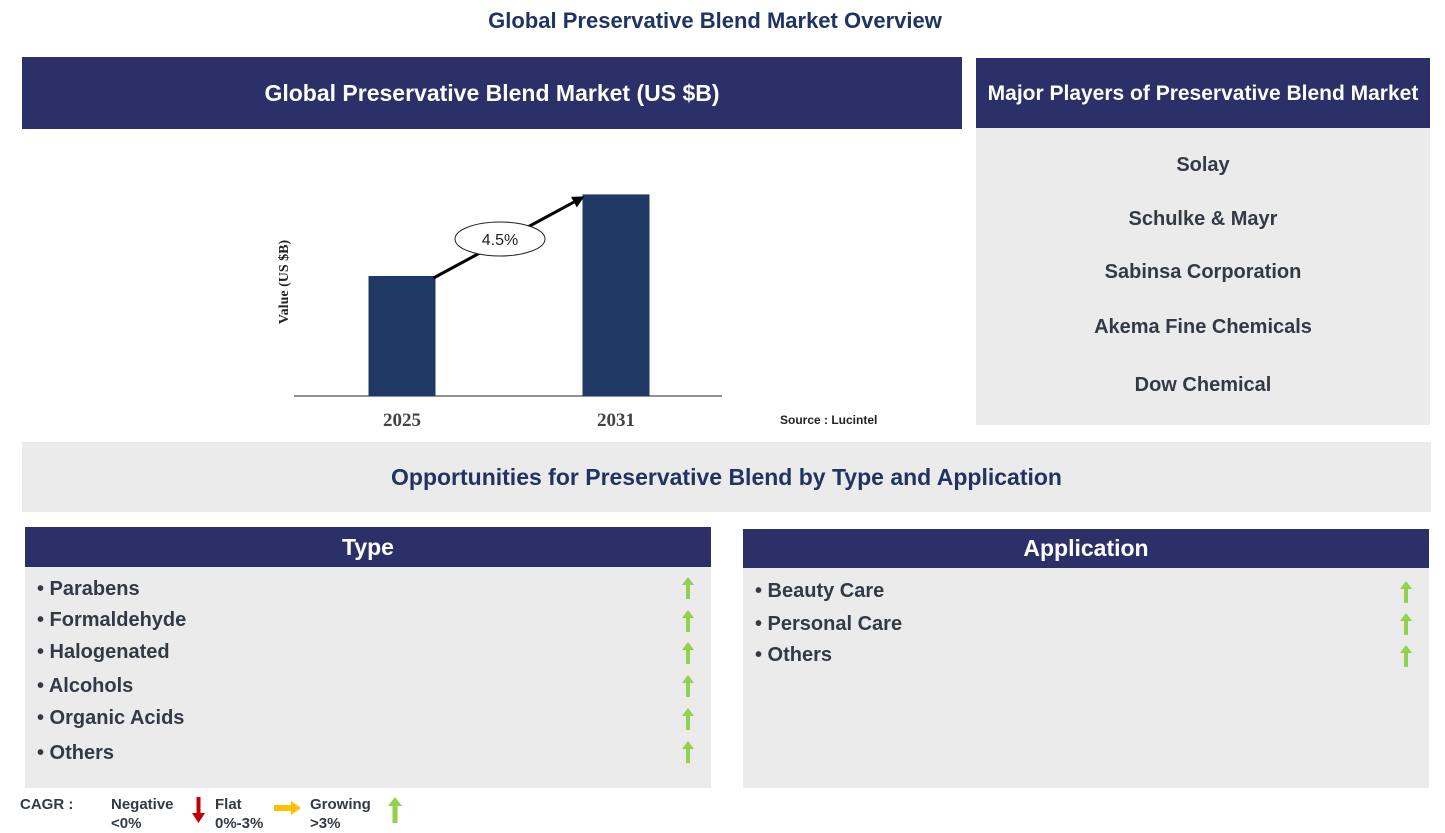  What do you see at coordinates (325, 823) in the screenshot?
I see `legend-growing-range: >3%` at bounding box center [325, 823].